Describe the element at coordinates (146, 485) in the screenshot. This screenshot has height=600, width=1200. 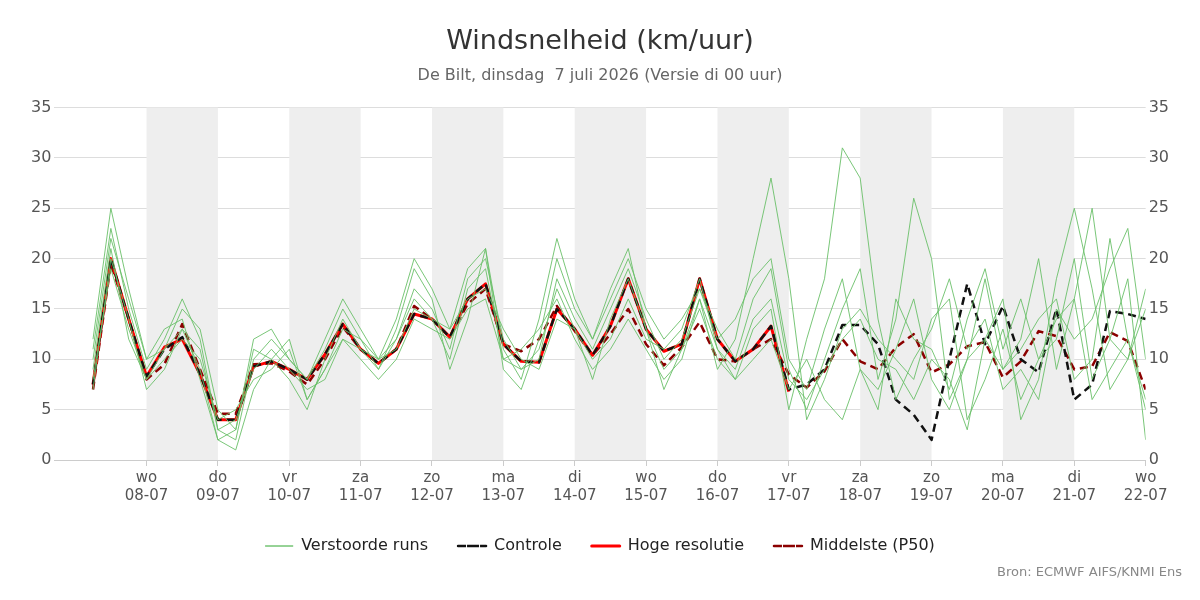
I see `x-tick-label: wo 08-07` at that location.